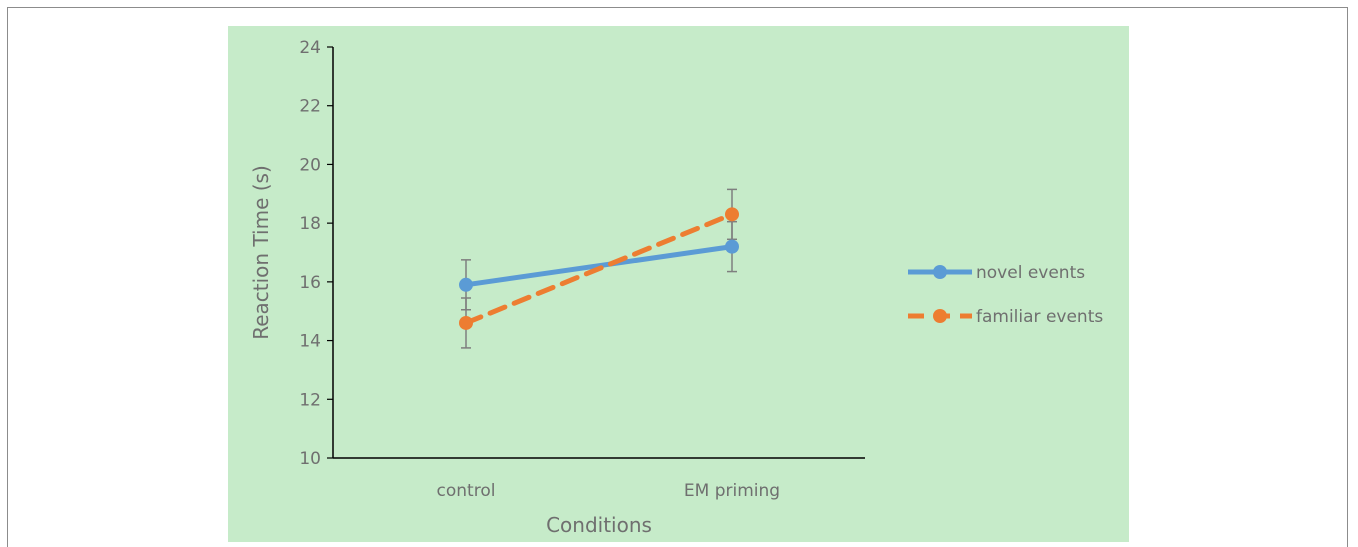 This screenshot has height=547, width=1358. What do you see at coordinates (466, 491) in the screenshot?
I see `x-tick-label: control` at bounding box center [466, 491].